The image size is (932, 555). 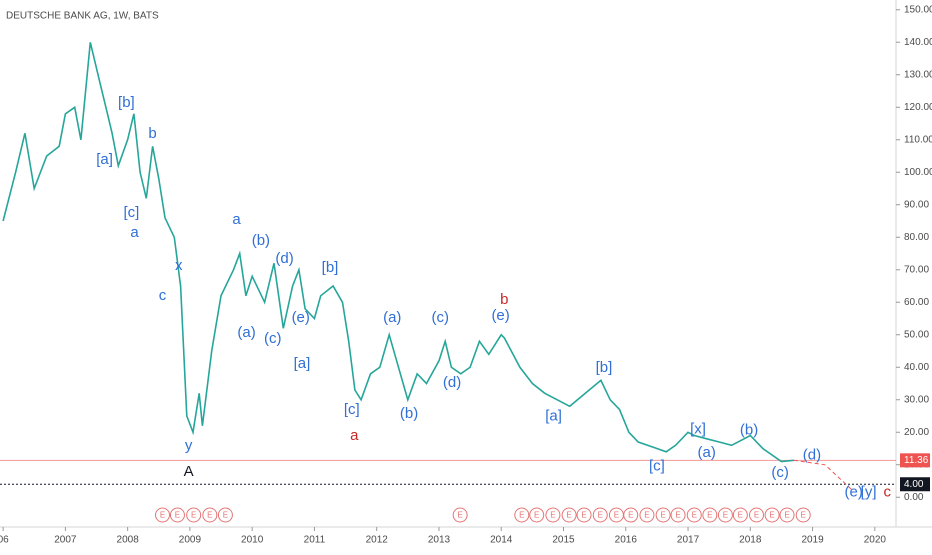 I want to click on wave-label: x, so click(x=179, y=265).